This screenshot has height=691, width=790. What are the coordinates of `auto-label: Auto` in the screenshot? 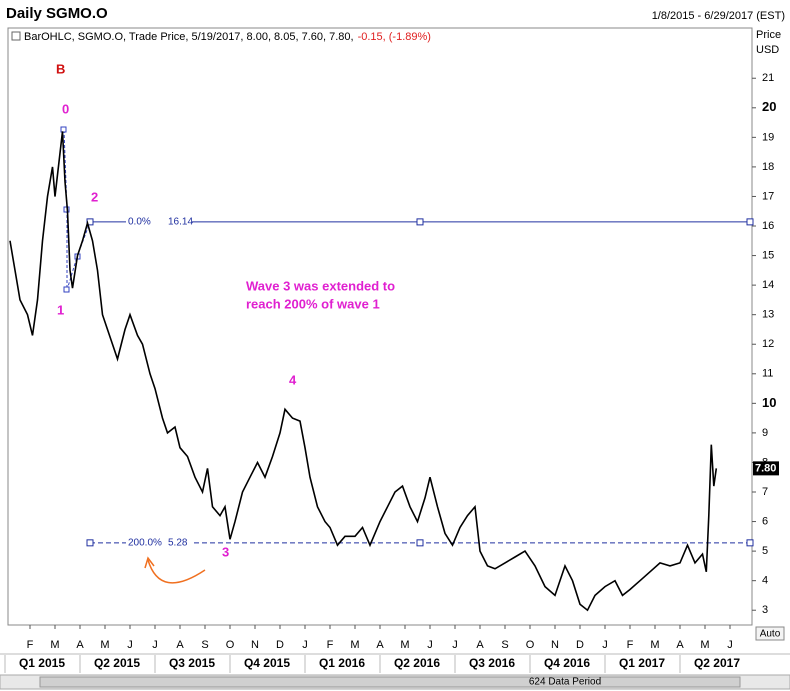 It's located at (770, 634).